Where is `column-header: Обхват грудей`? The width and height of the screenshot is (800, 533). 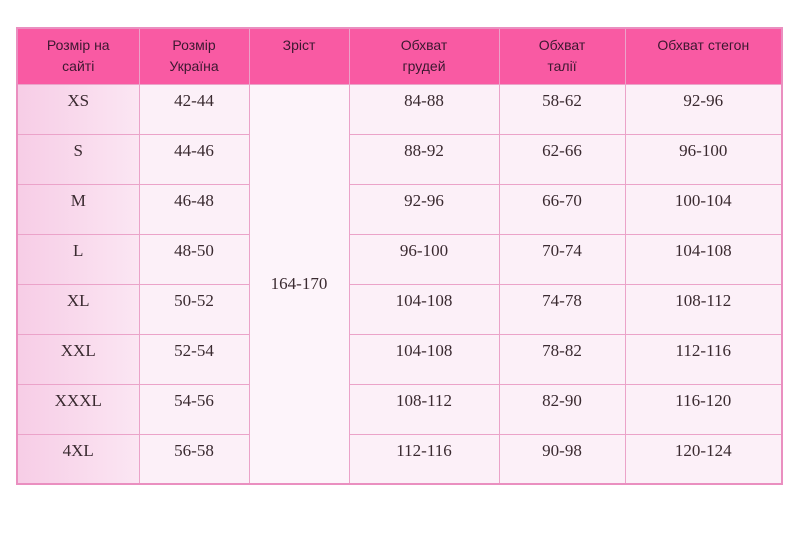
column-header: Обхват грудей is located at coordinates (424, 56).